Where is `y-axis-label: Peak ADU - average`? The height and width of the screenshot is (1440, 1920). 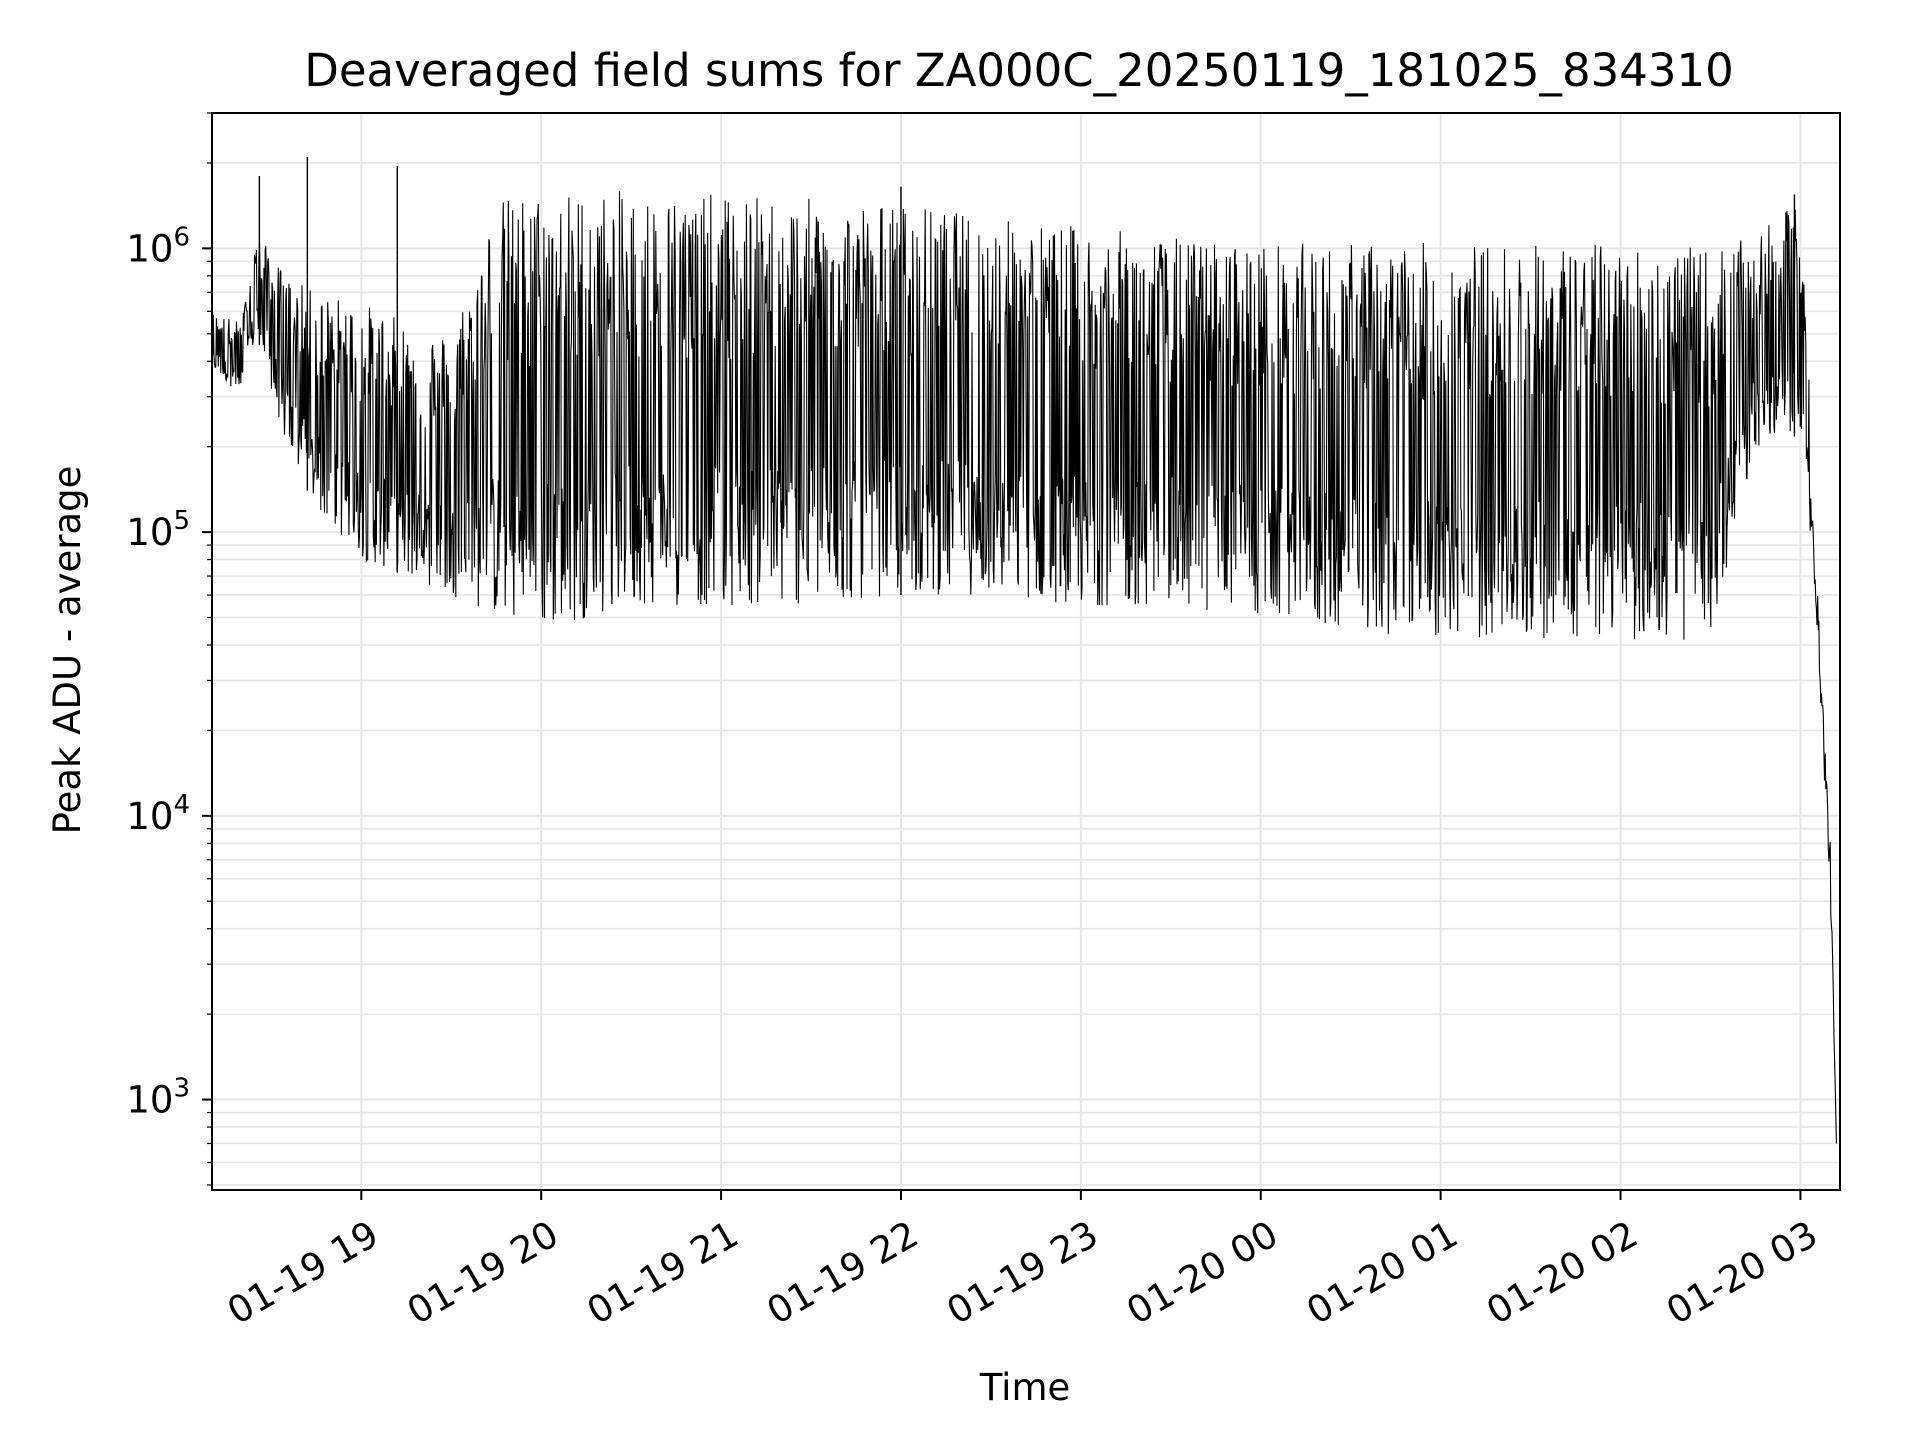
y-axis-label: Peak ADU - average is located at coordinates (67, 650).